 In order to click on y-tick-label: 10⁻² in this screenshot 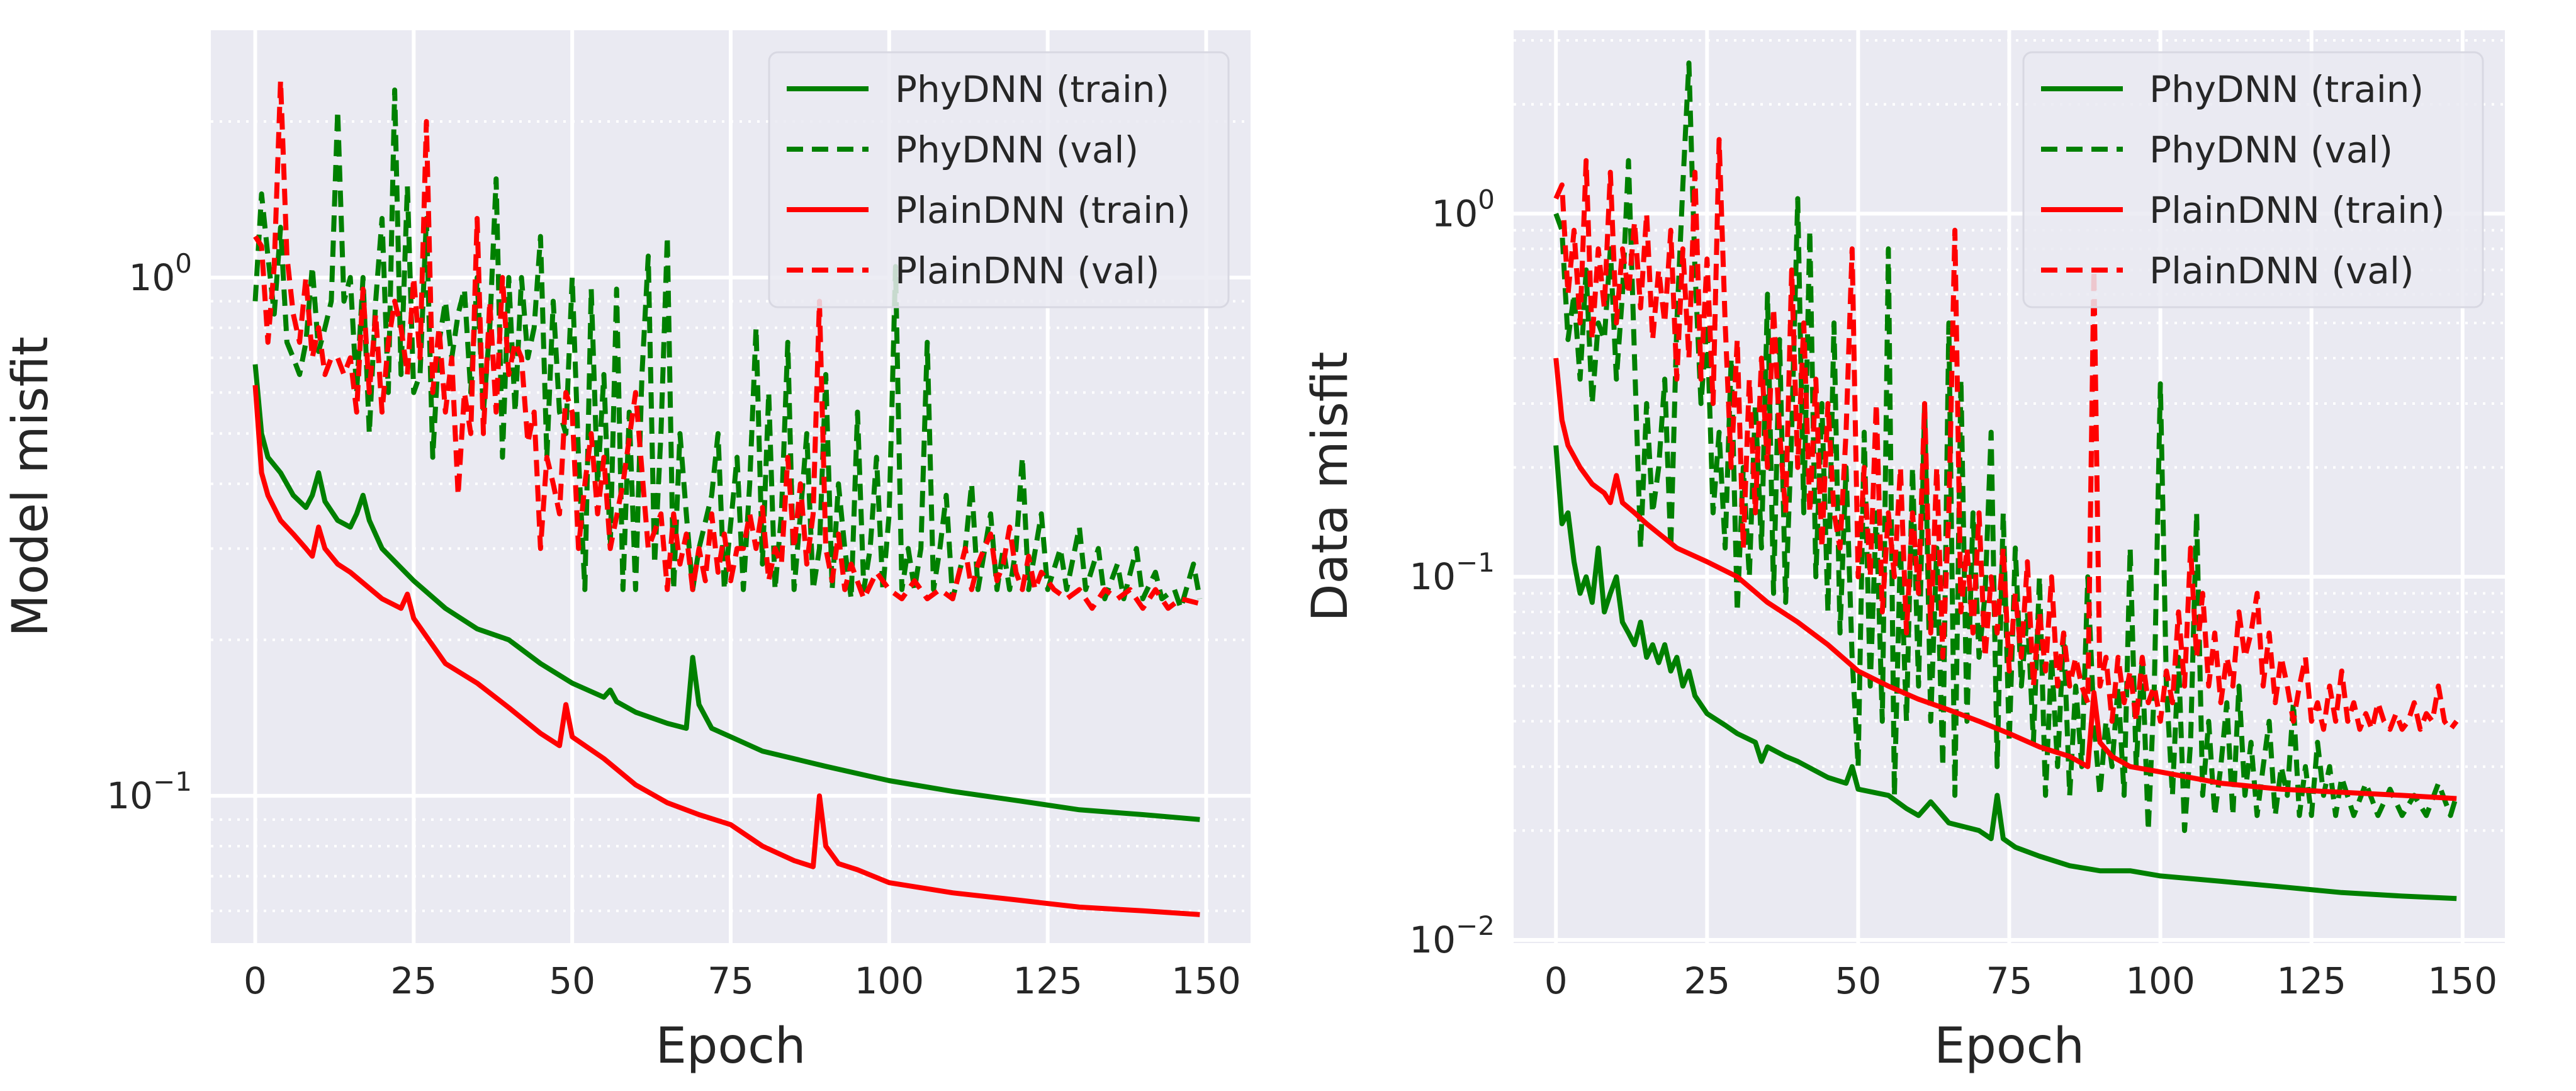, I will do `click(1452, 936)`.